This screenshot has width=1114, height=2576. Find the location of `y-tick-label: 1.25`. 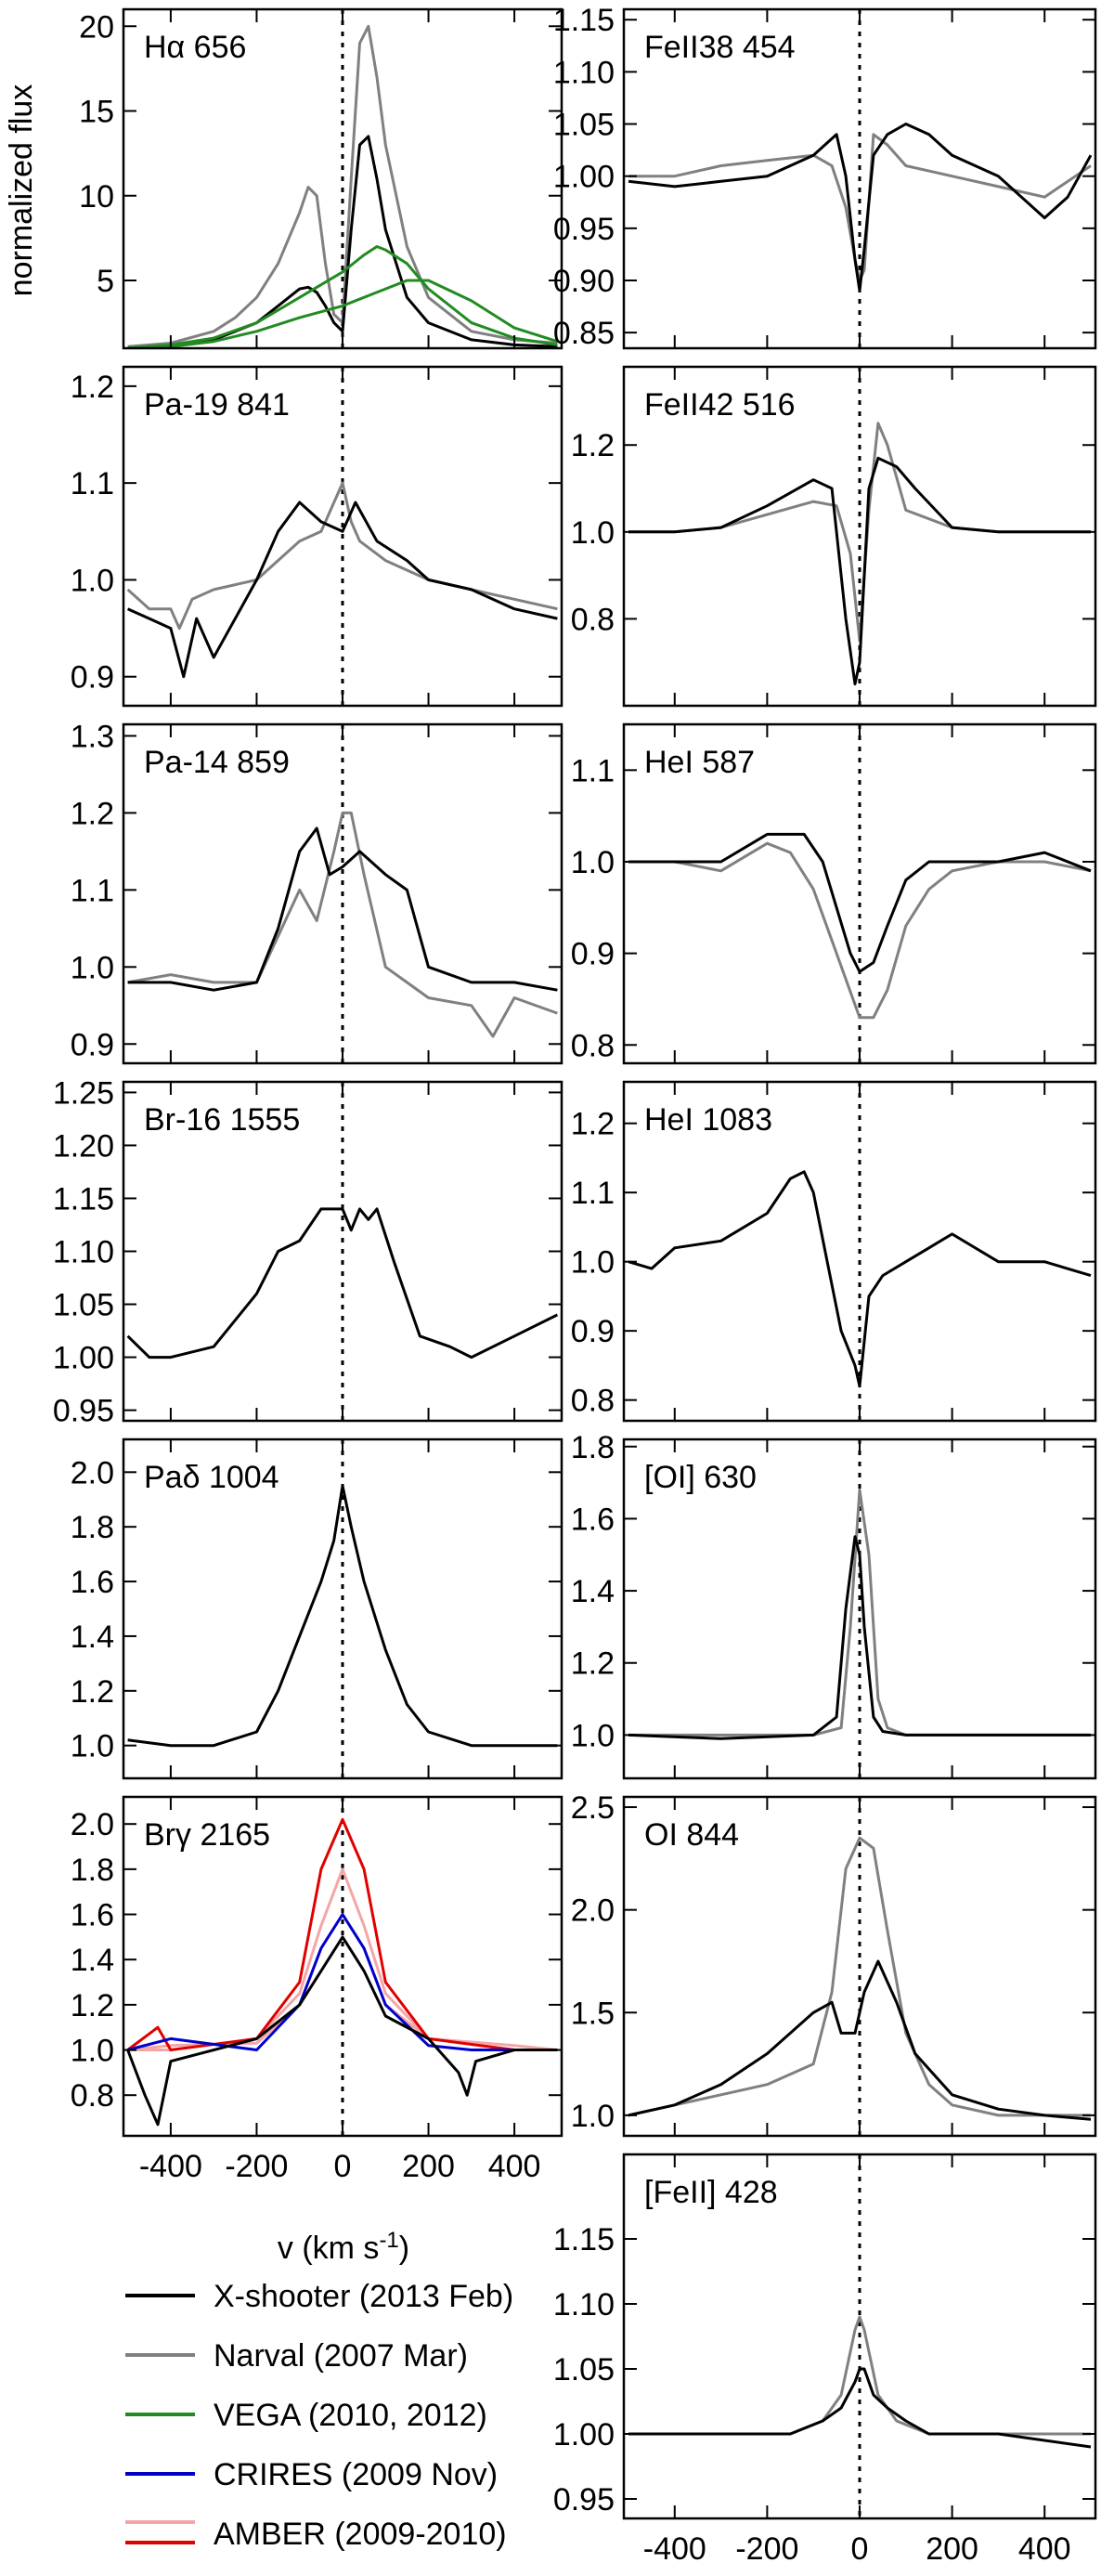

y-tick-label: 1.25 is located at coordinates (83, 1093).